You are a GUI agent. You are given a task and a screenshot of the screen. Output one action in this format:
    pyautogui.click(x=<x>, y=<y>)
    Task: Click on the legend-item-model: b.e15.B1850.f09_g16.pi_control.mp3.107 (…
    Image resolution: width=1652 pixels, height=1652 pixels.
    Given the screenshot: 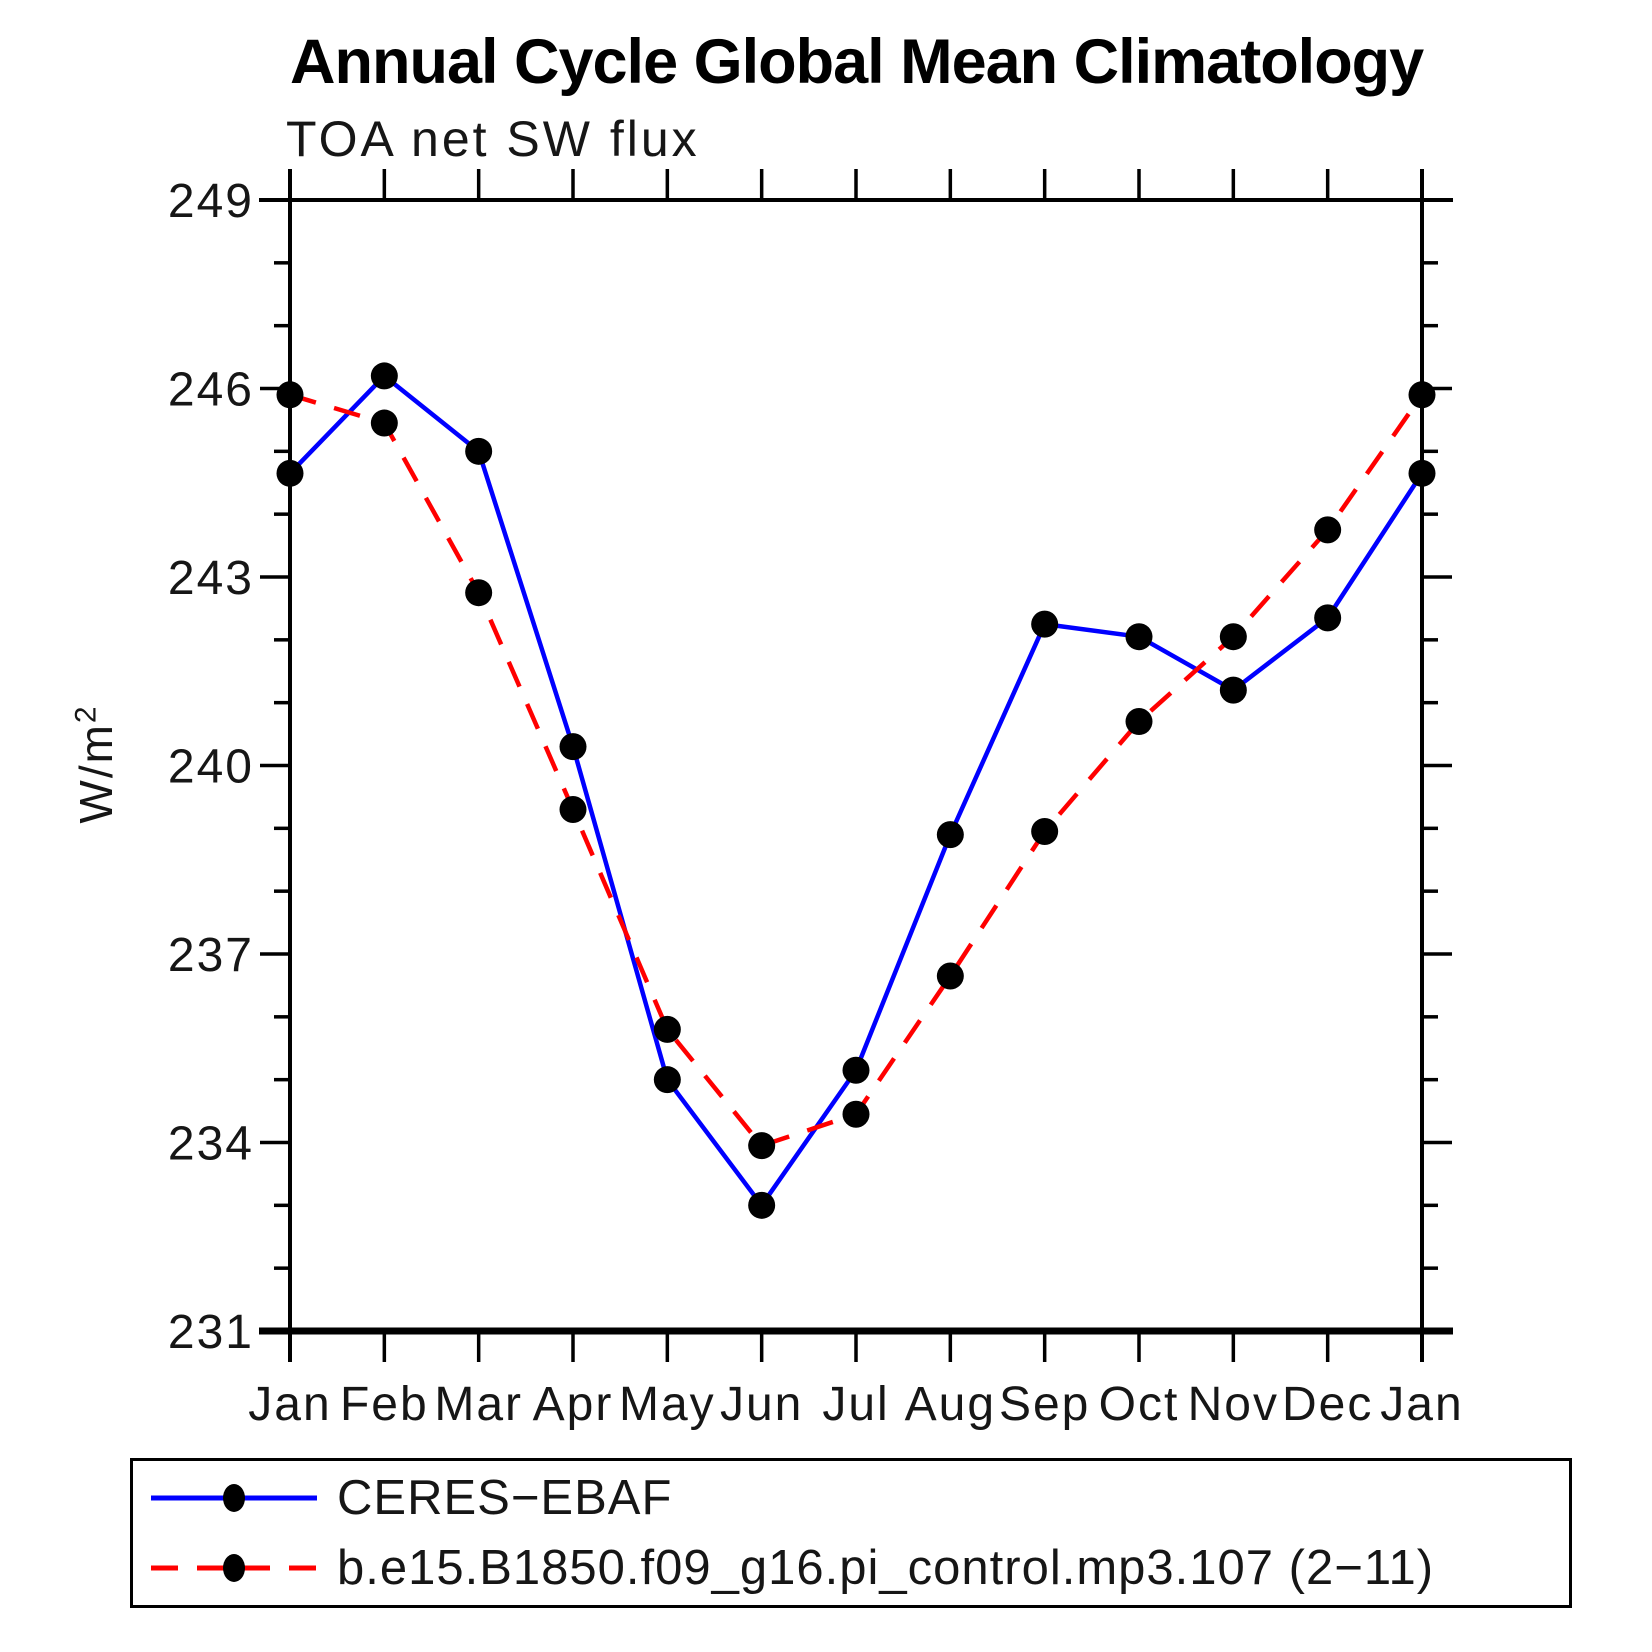 What is the action you would take?
    pyautogui.click(x=851, y=1568)
    